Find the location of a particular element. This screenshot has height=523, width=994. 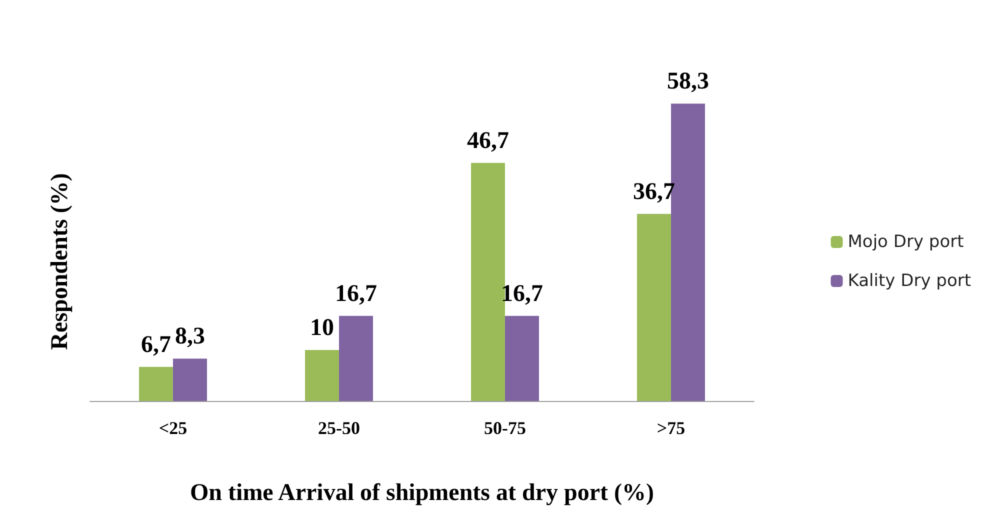

x-axis-title: On time Arrival of shipments at dry port (%) is located at coordinates (422, 493).